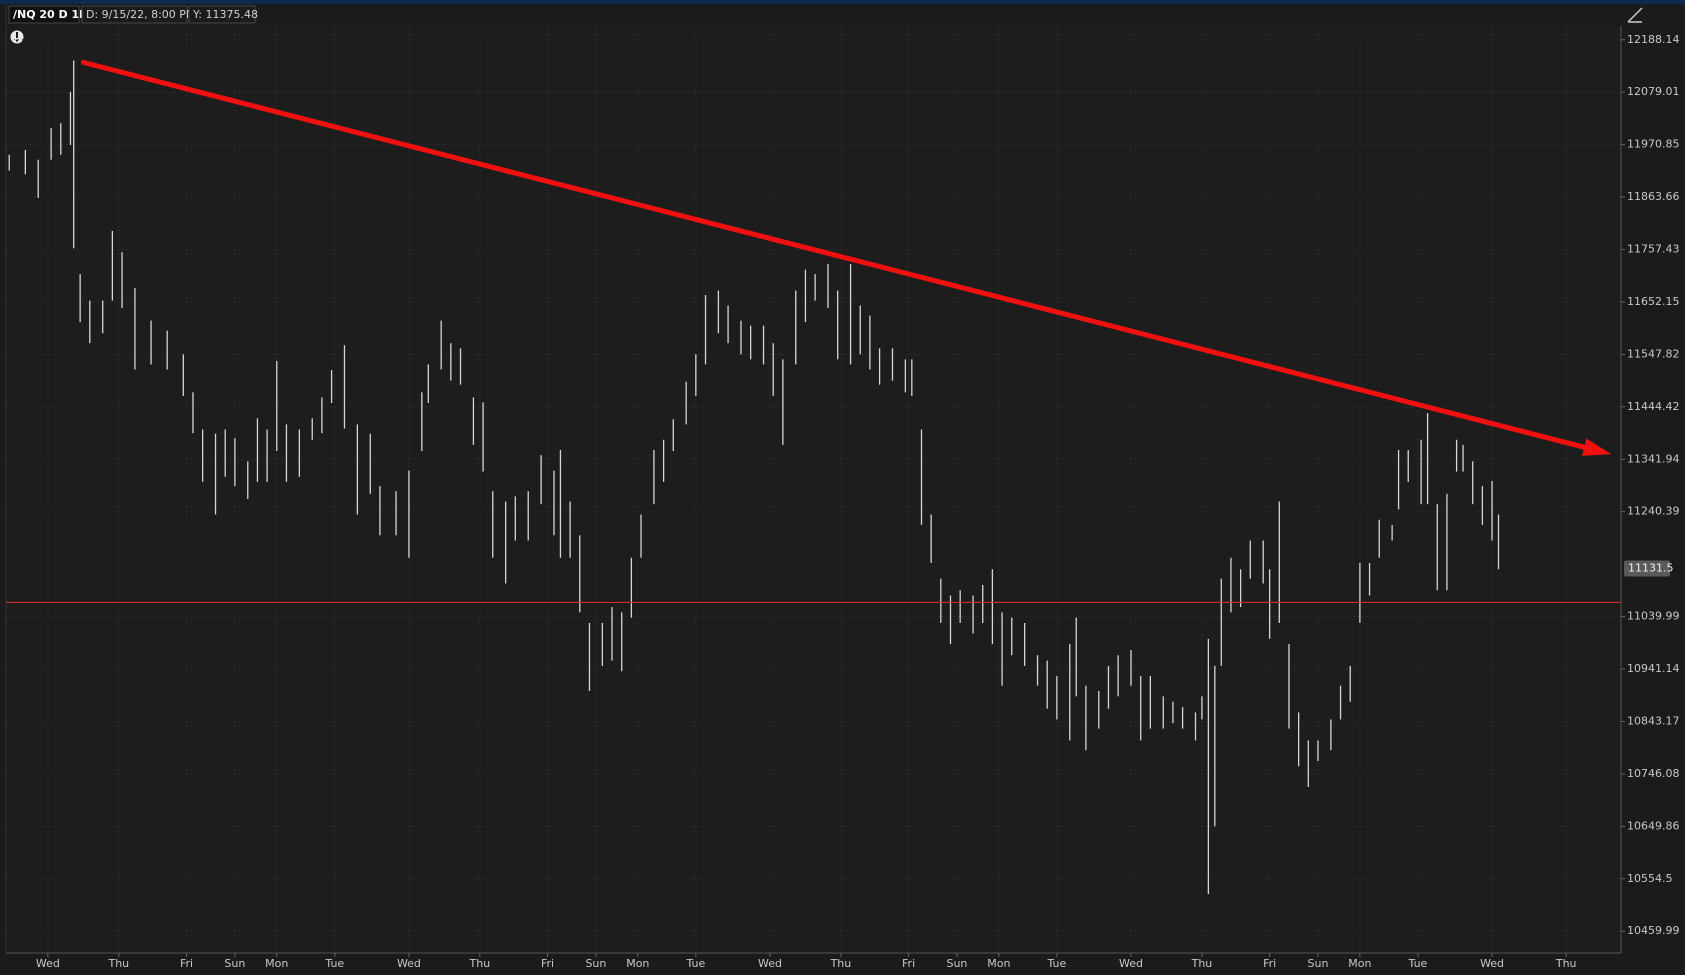 This screenshot has width=1685, height=975. Describe the element at coordinates (1653, 249) in the screenshot. I see `y-tick-label: 11757.43` at that location.